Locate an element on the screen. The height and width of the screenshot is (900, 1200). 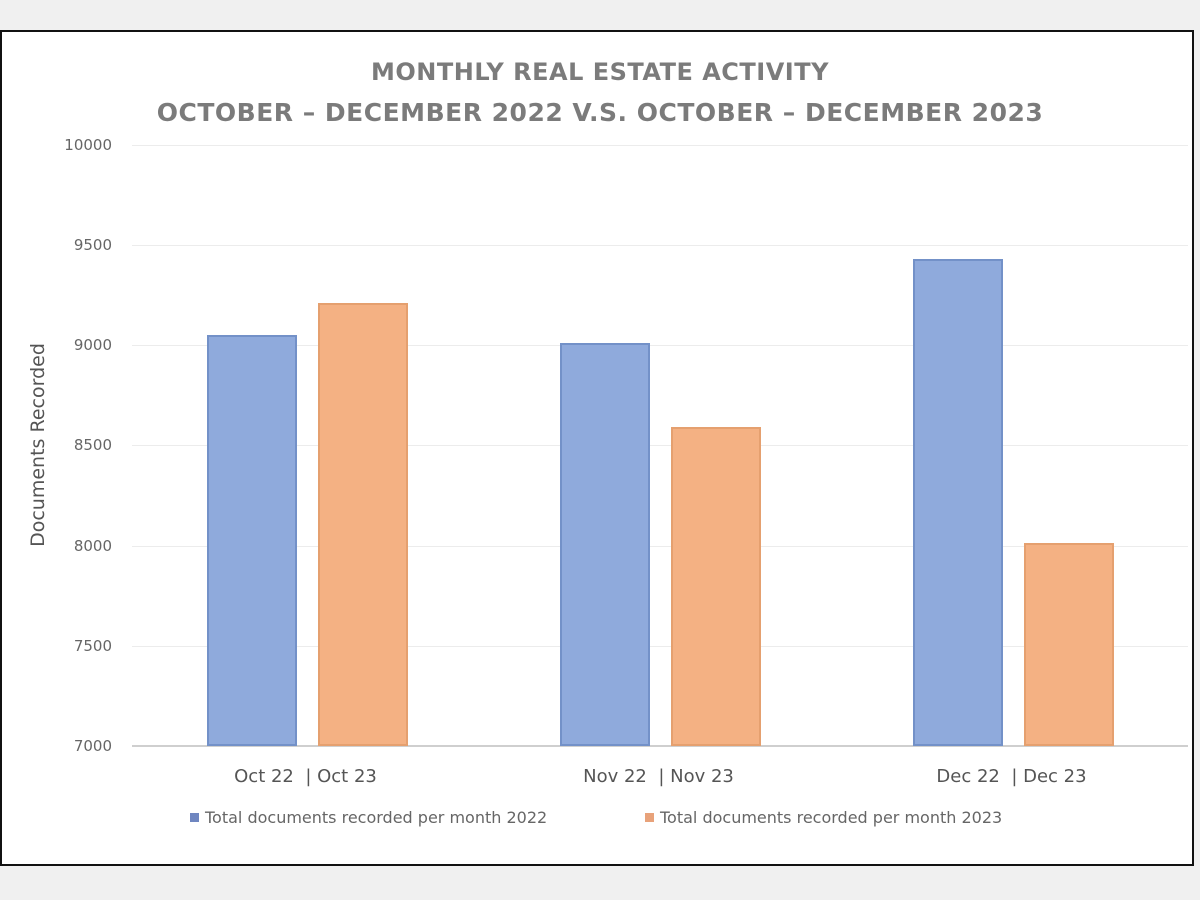
y-tick-label: 10000 is located at coordinates (88, 144).